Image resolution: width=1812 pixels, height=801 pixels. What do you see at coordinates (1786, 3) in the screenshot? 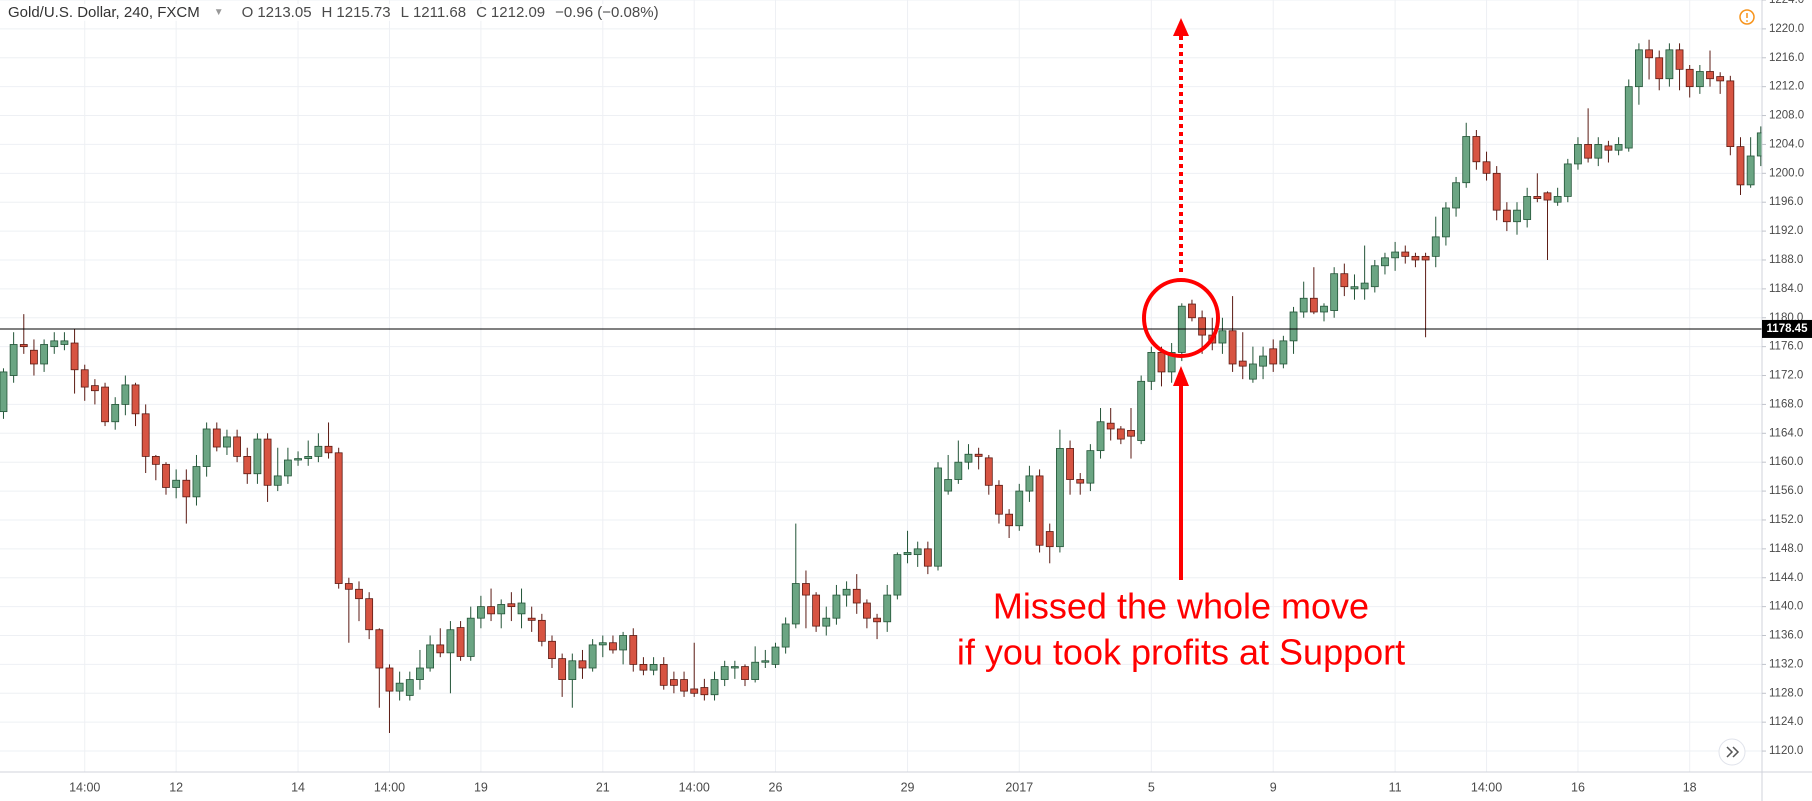
I see `y-tick-label: 1224.0` at bounding box center [1786, 3].